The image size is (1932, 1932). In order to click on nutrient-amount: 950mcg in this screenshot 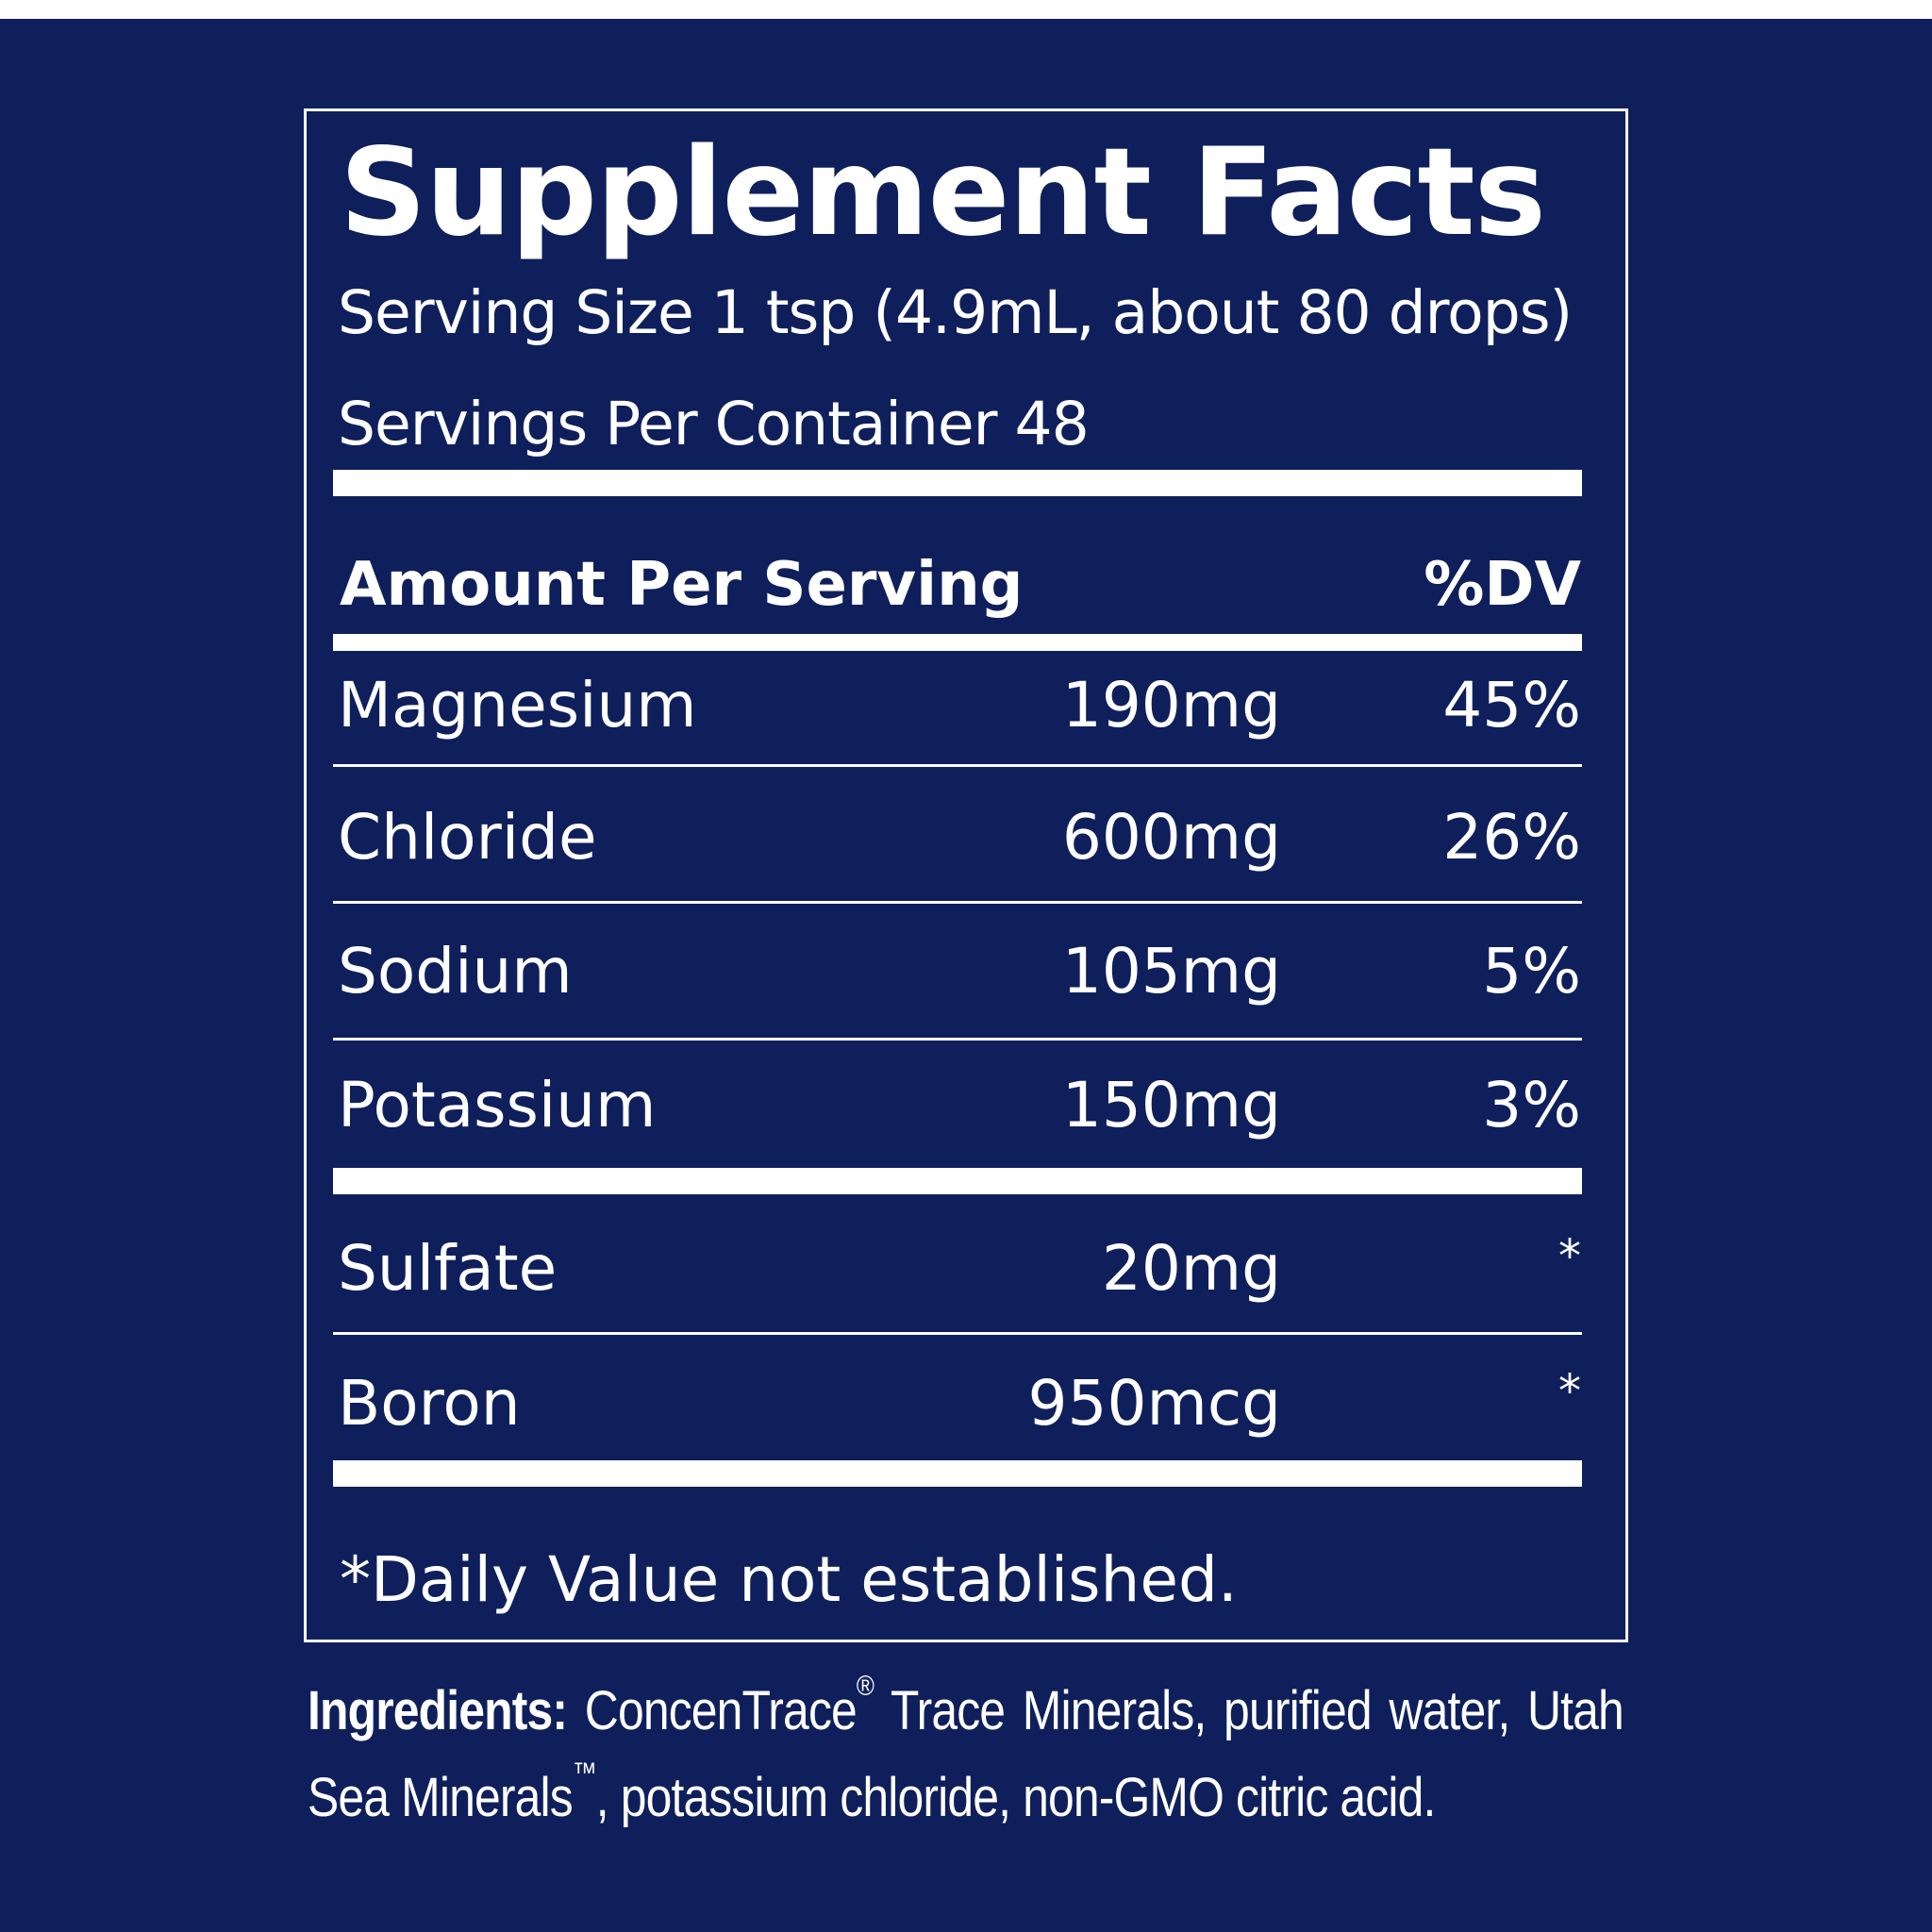, I will do `click(1154, 1403)`.